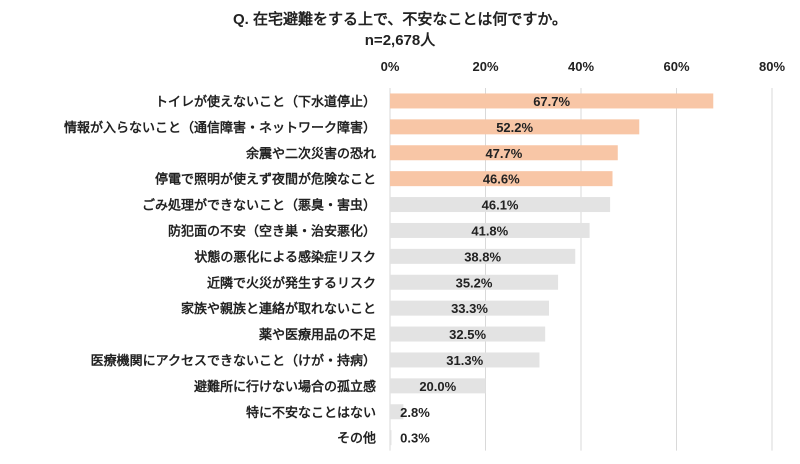 This screenshot has width=800, height=464. What do you see at coordinates (400, 40) in the screenshot?
I see `chart-subtitle: n=2,678人` at bounding box center [400, 40].